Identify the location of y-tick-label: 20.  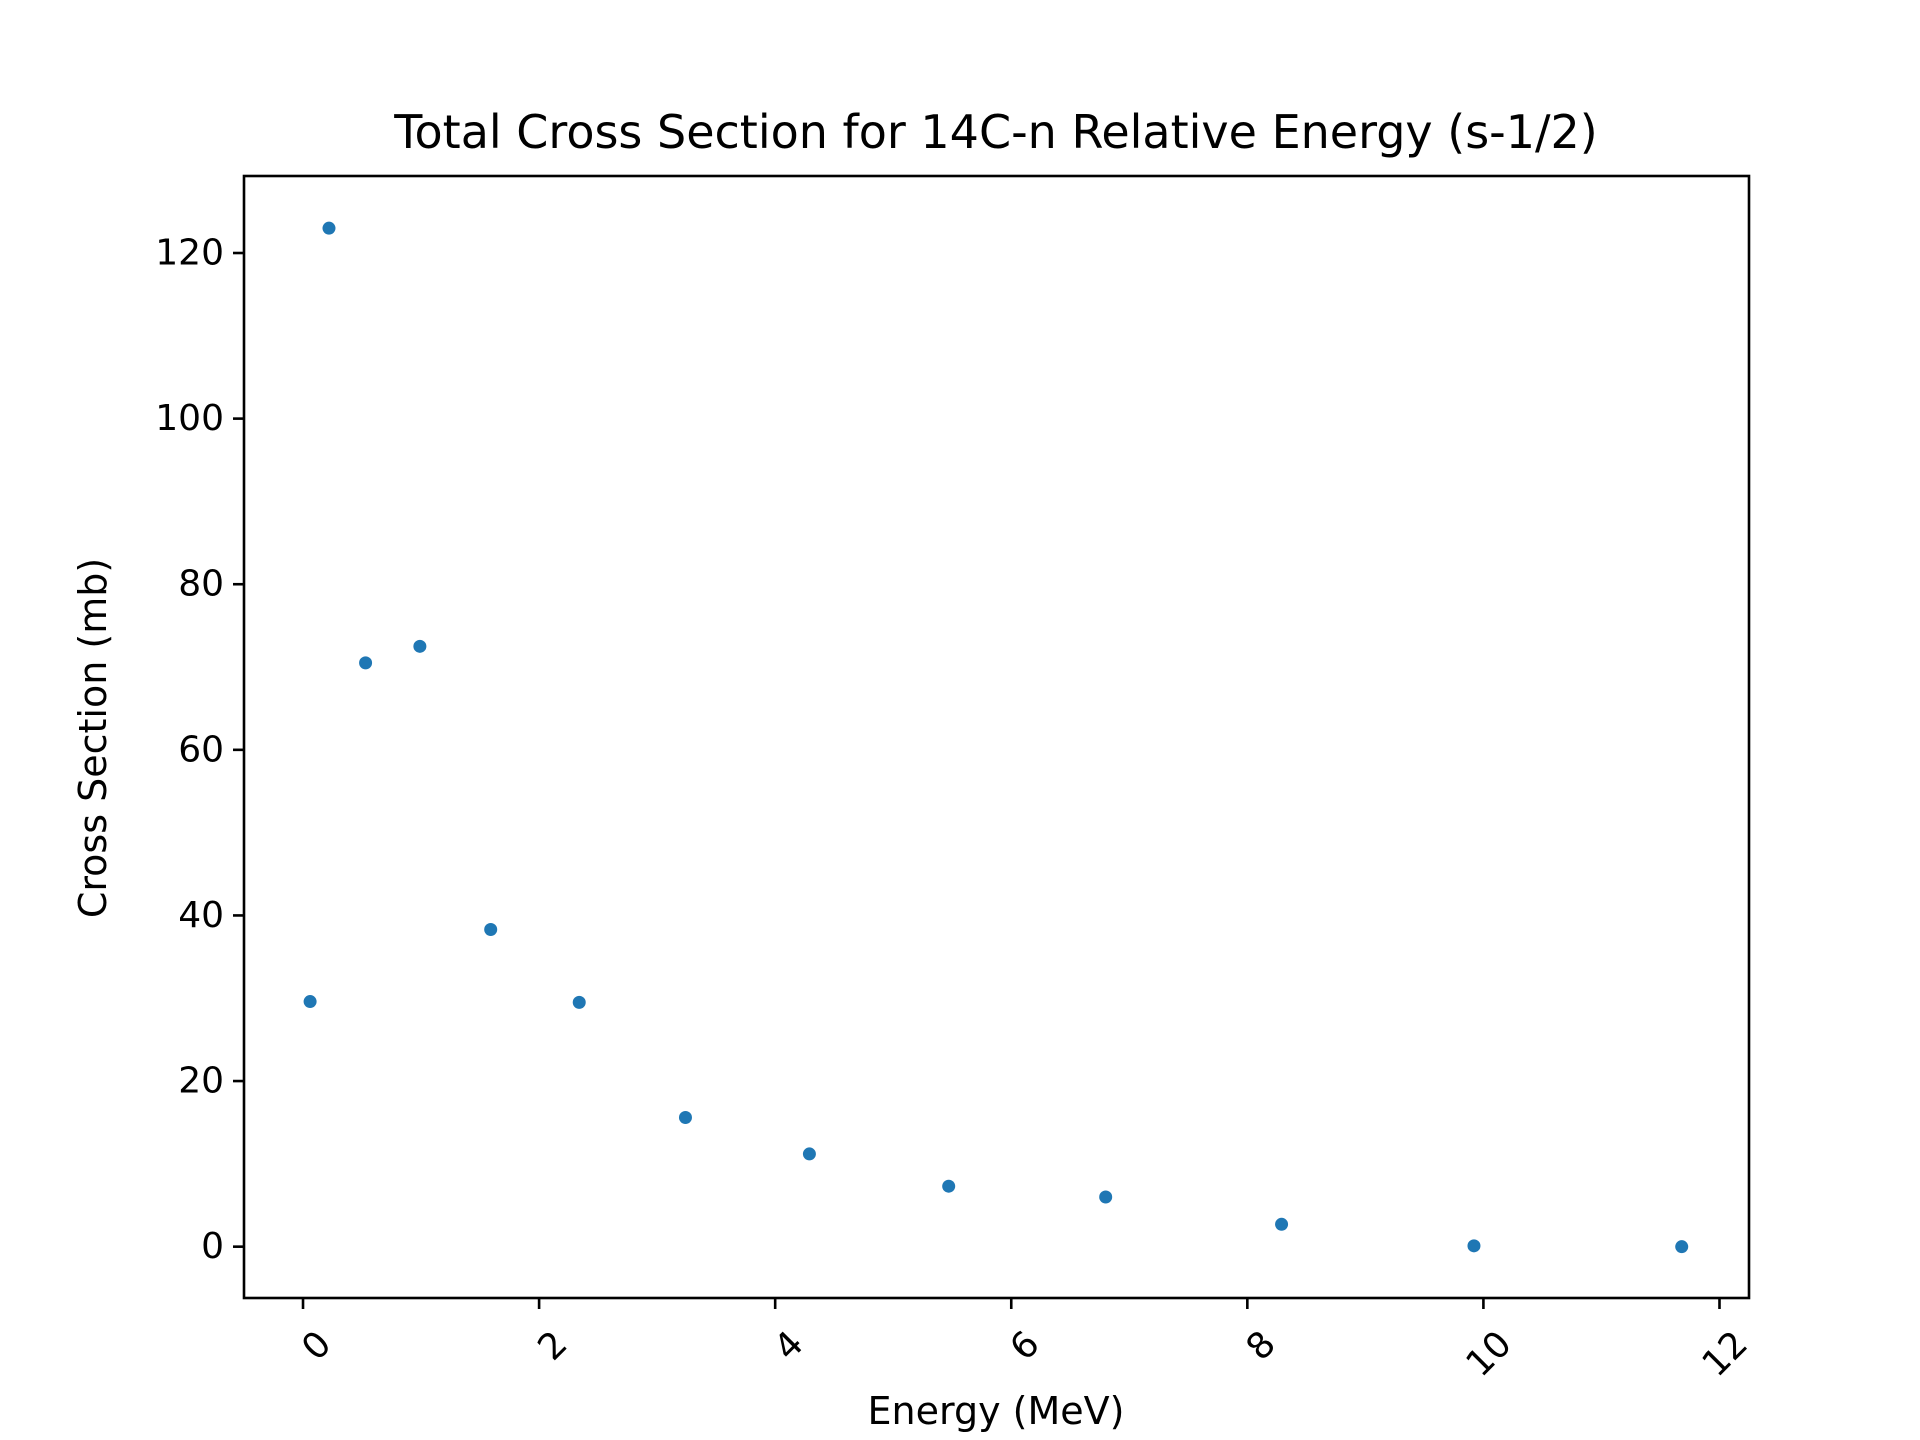
(201, 1081).